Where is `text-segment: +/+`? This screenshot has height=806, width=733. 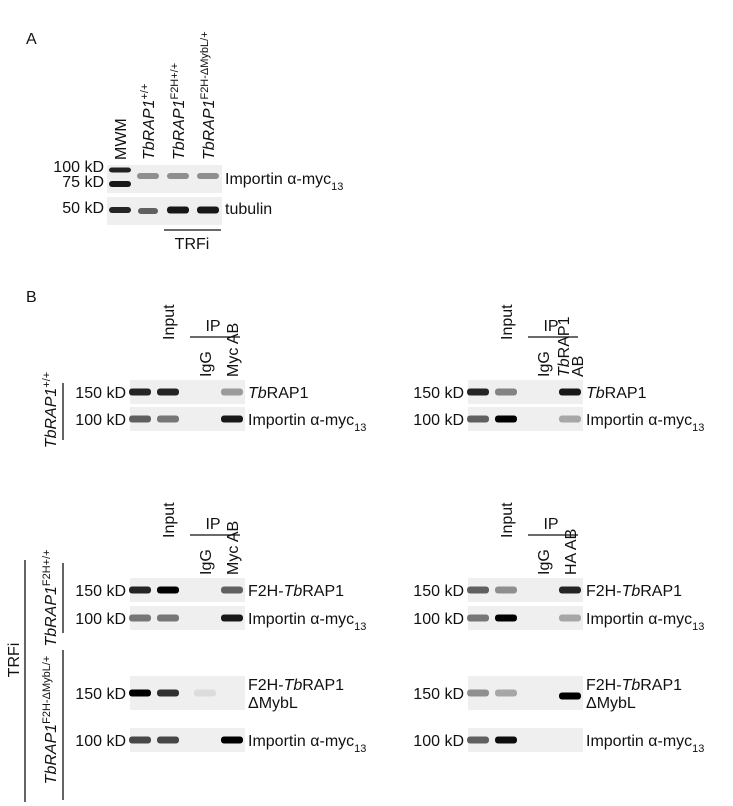
text-segment: +/+ is located at coordinates (145, 92).